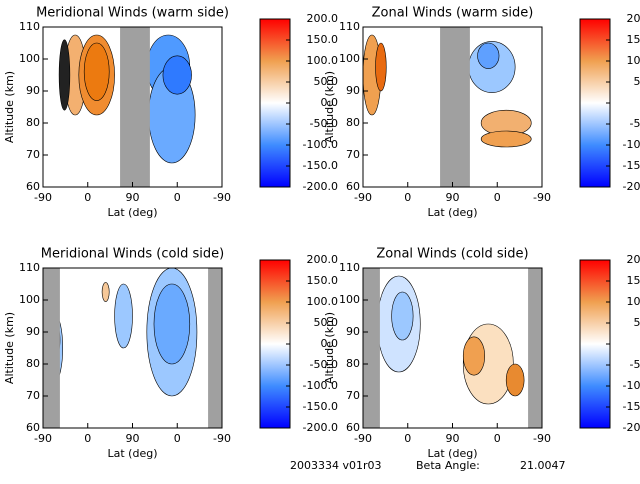  Describe the element at coordinates (448, 465) in the screenshot. I see `footer-beta-label: Beta Angle:` at that location.